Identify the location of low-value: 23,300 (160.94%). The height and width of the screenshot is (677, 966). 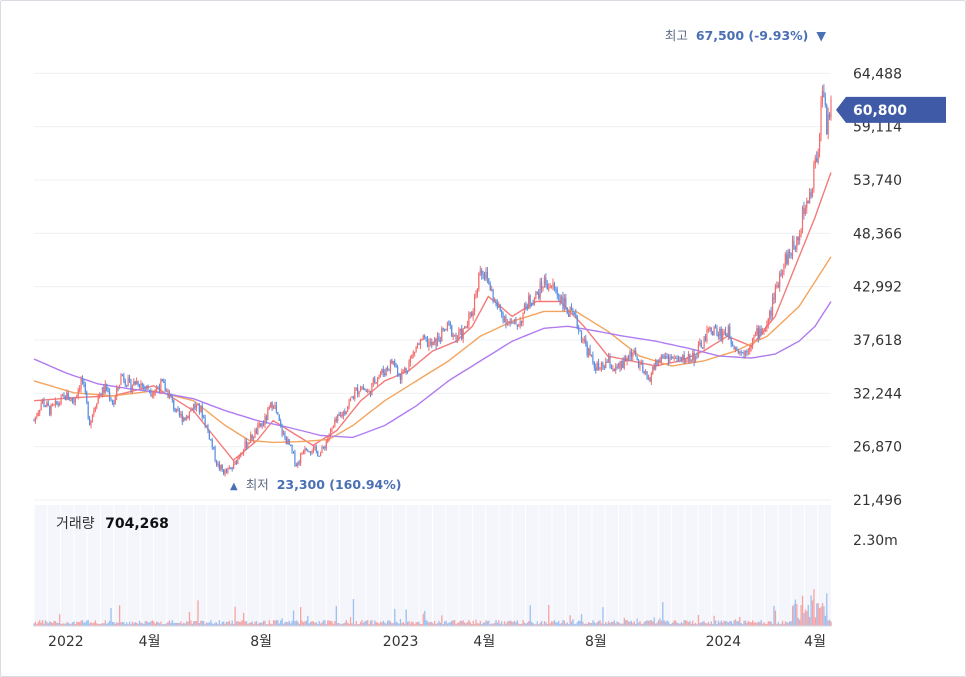
(339, 484).